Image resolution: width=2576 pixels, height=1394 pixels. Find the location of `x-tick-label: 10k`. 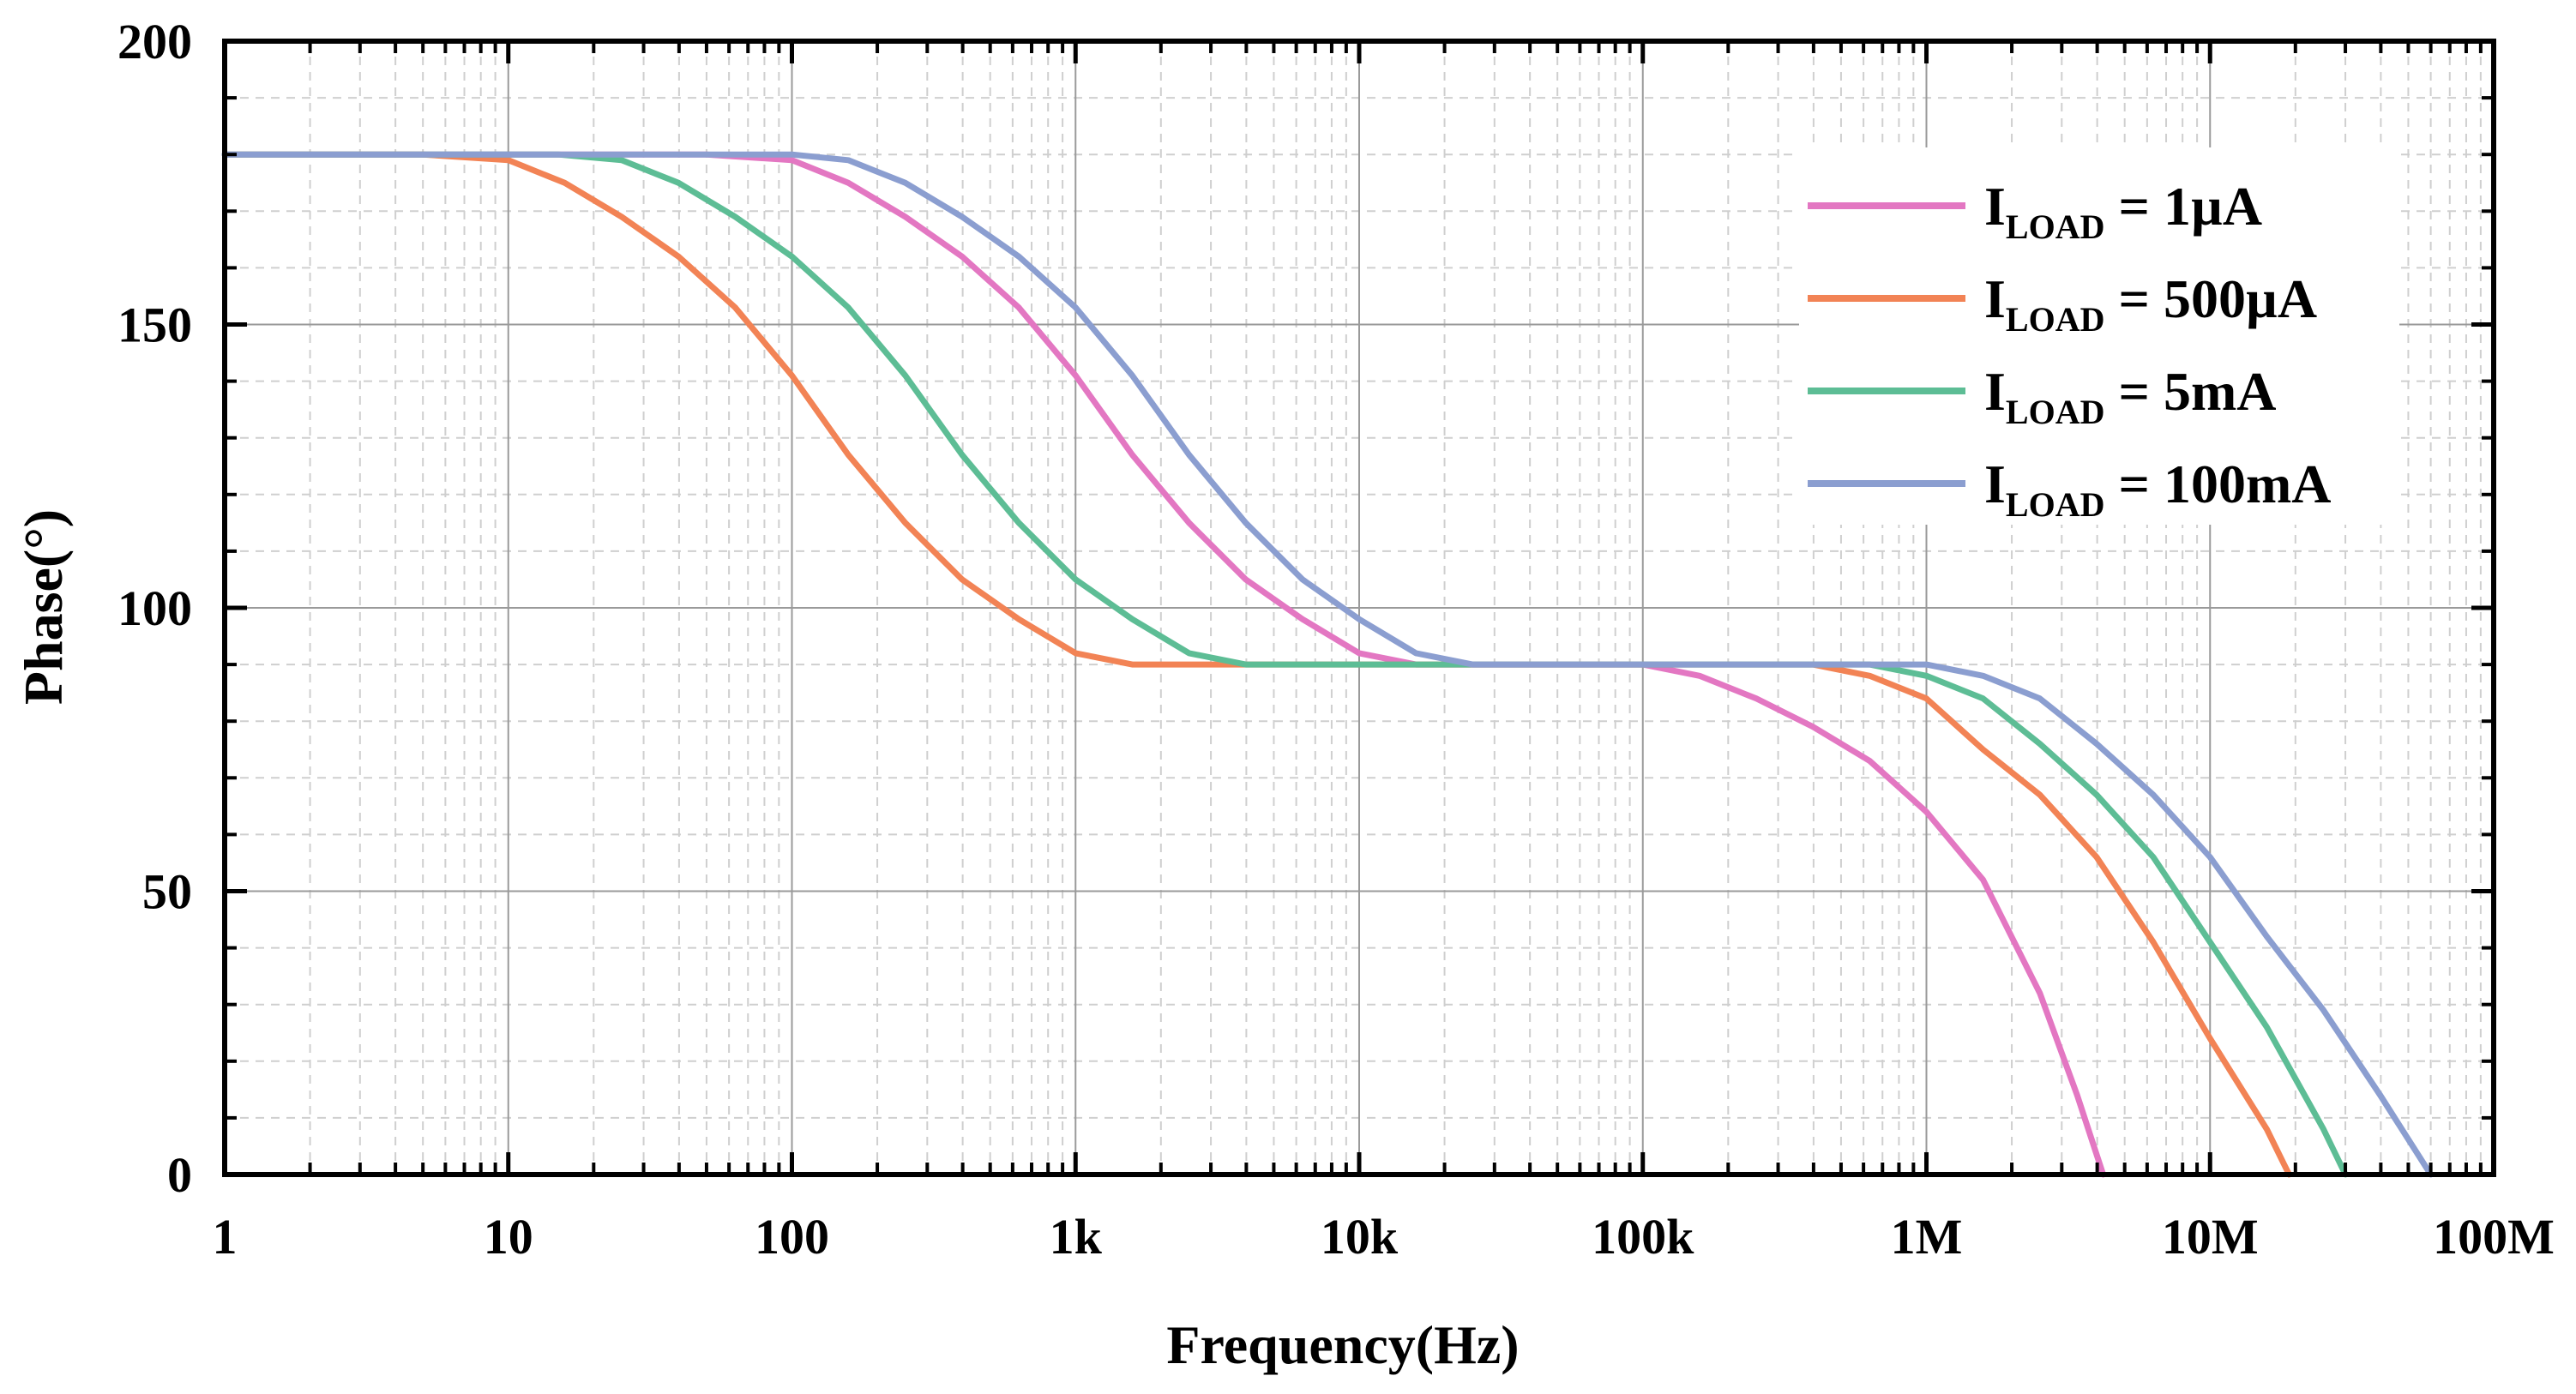

x-tick-label: 10k is located at coordinates (1360, 1237).